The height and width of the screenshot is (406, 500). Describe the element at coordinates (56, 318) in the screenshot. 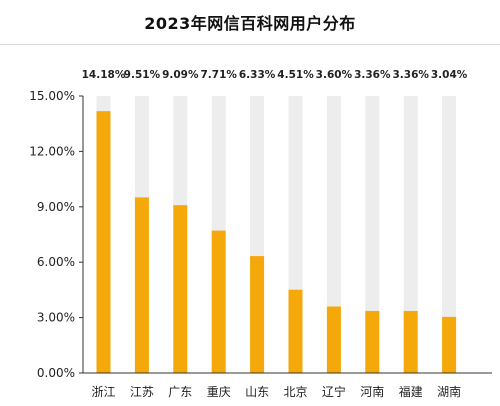

I see `y-tick-label: 3.00%` at that location.